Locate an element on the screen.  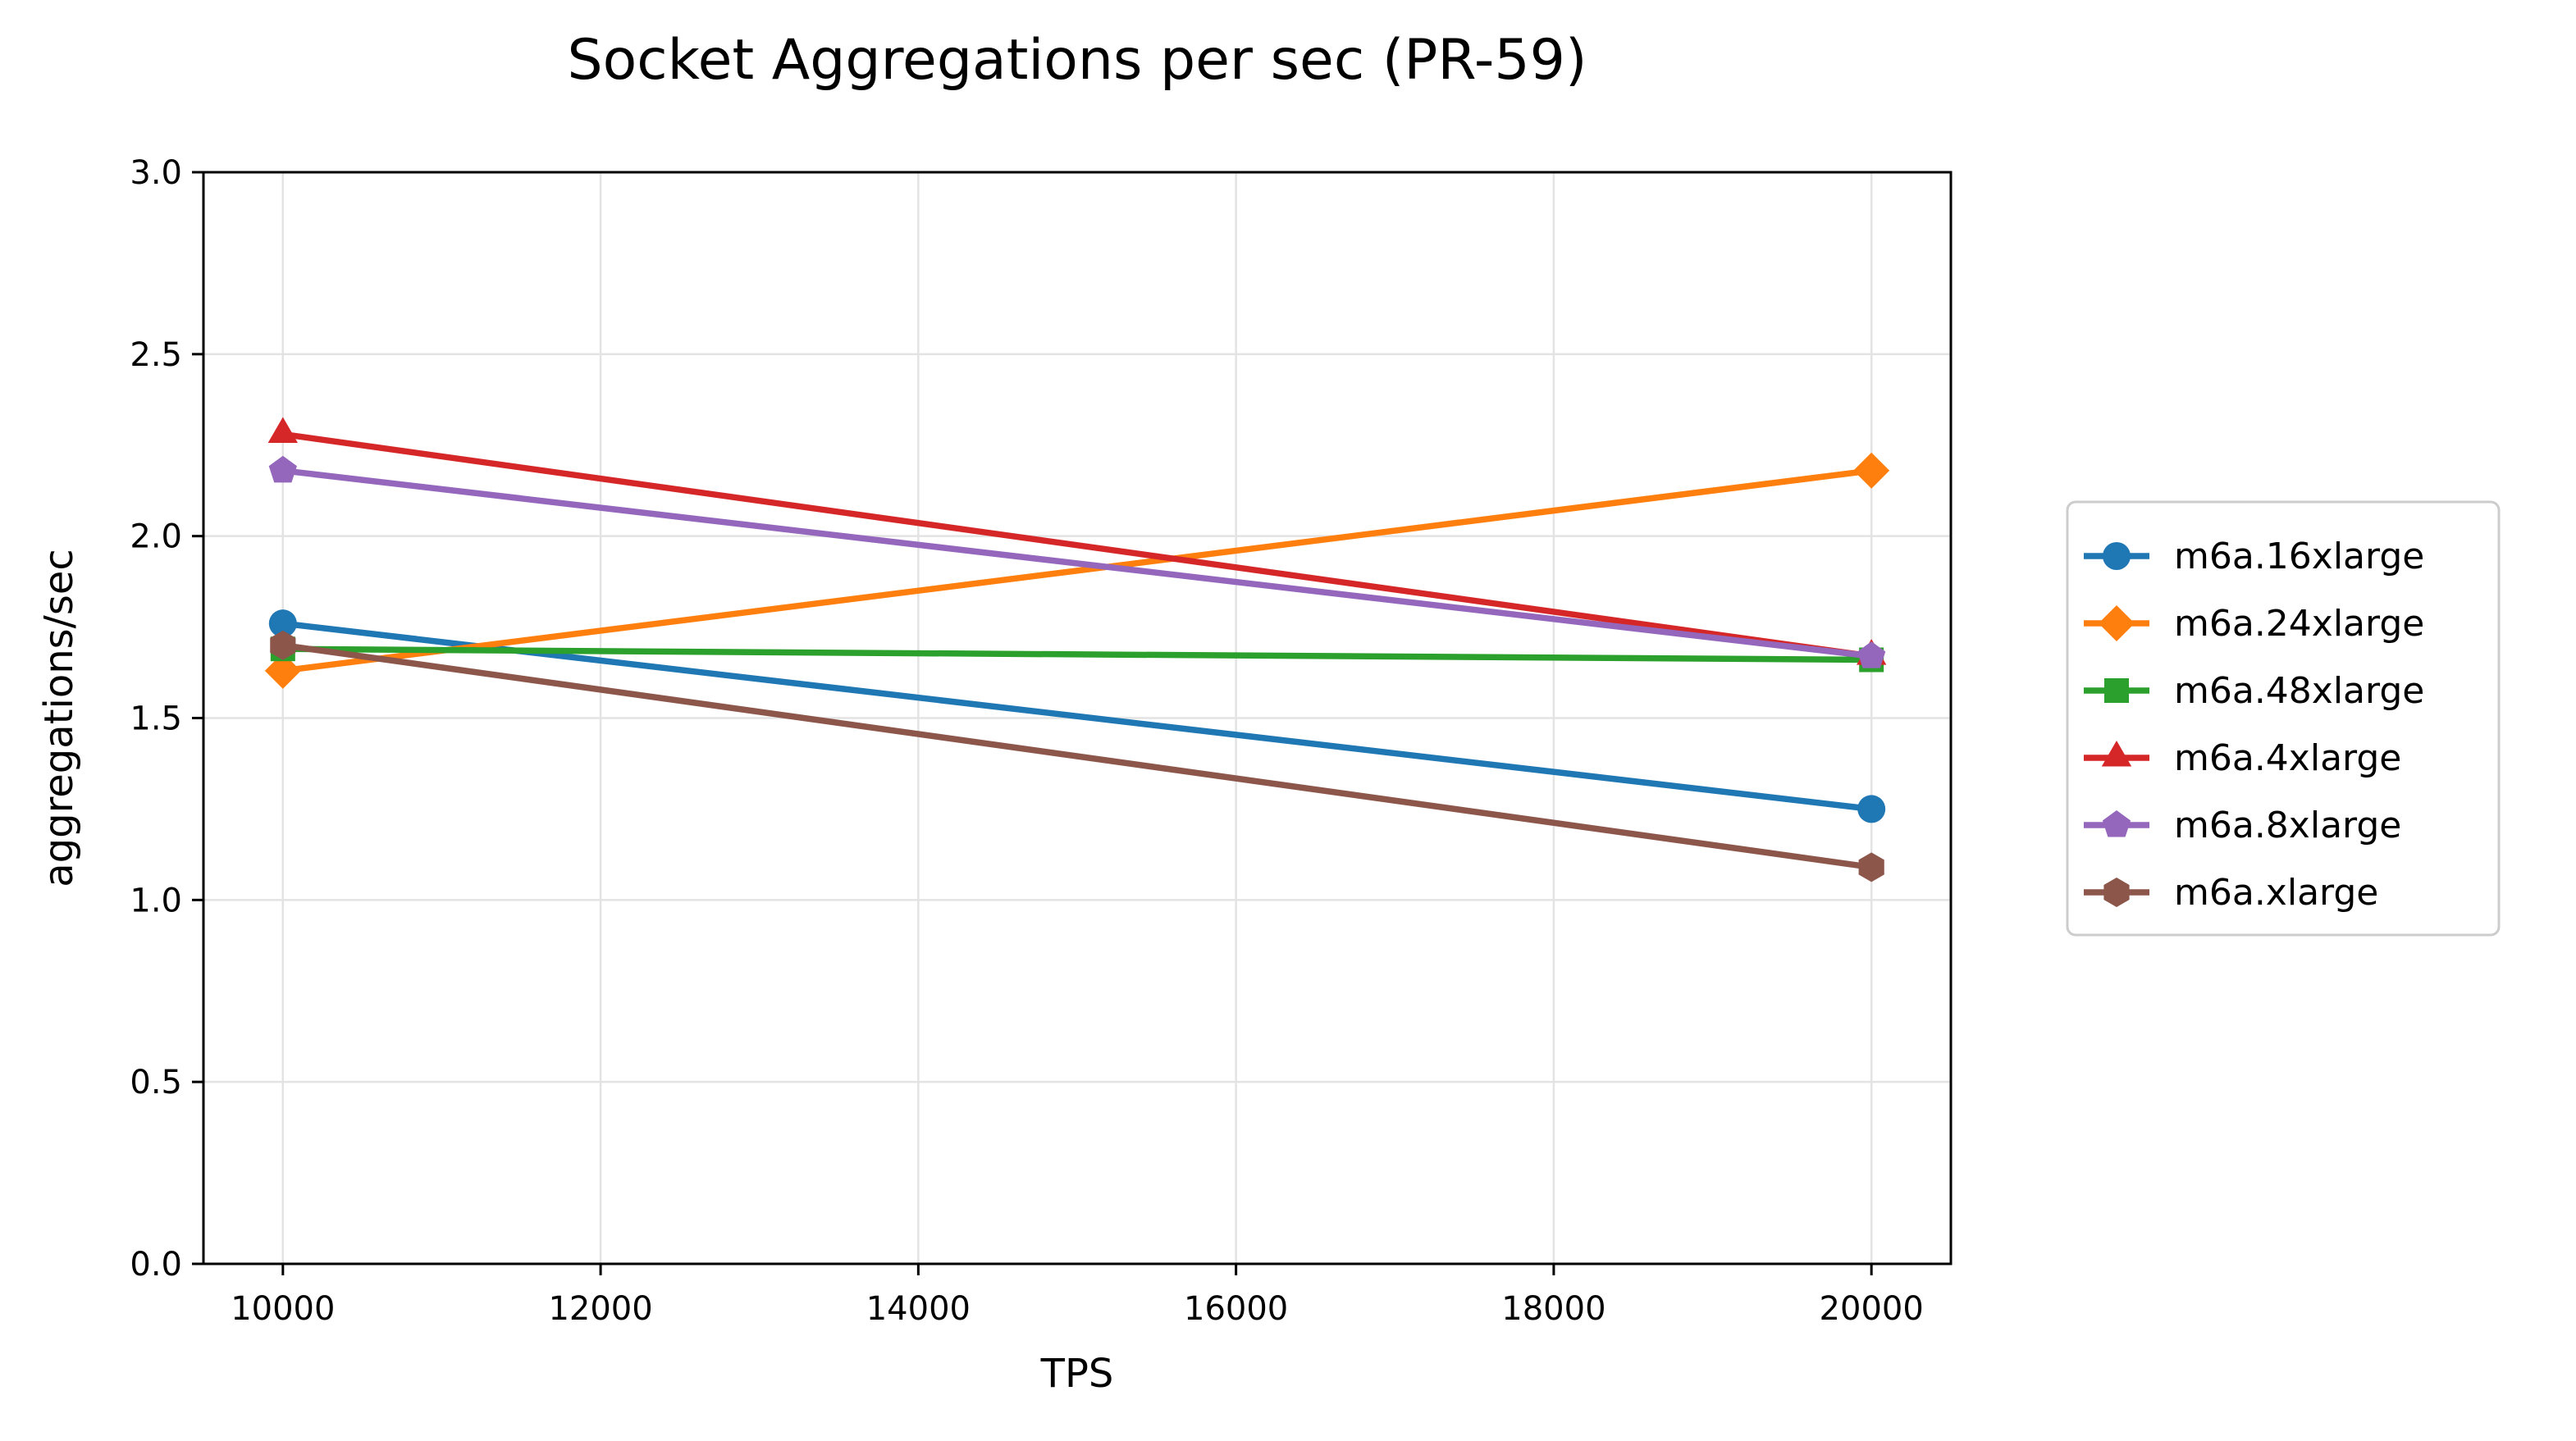
y-tick-label: 0.0 is located at coordinates (156, 1265).